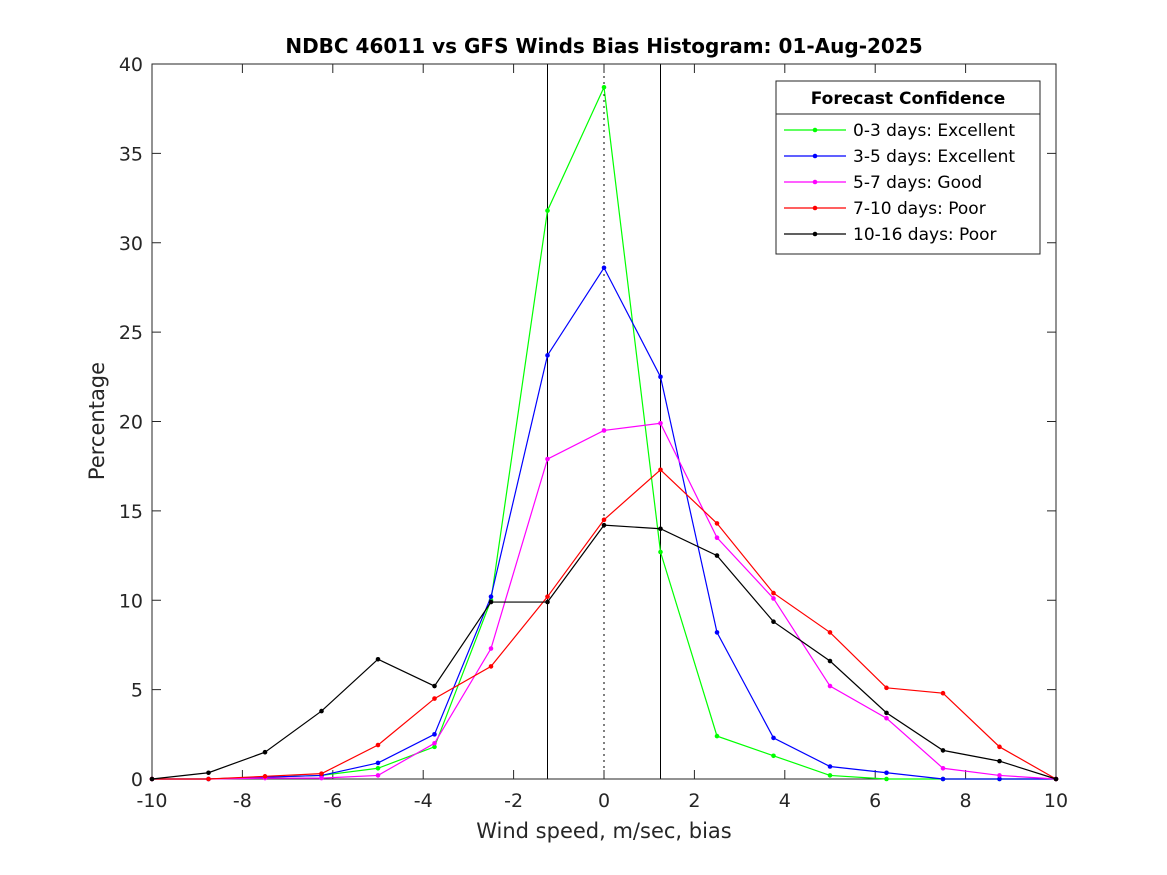  I want to click on legend-entry: 10-16 days: Poor, so click(925, 235).